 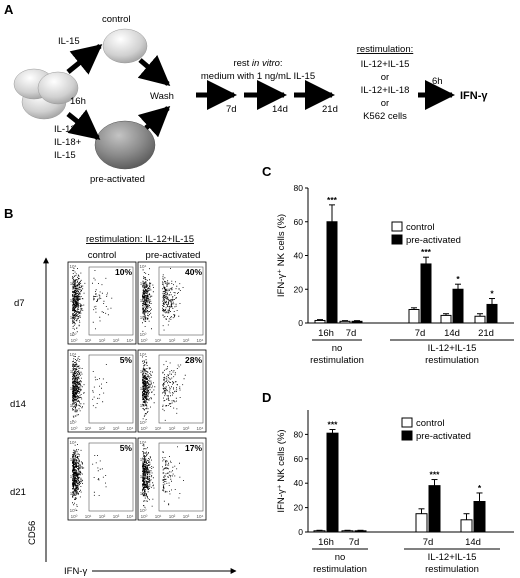 What do you see at coordinates (414, 316) in the screenshot?
I see `bar-control-7d` at bounding box center [414, 316].